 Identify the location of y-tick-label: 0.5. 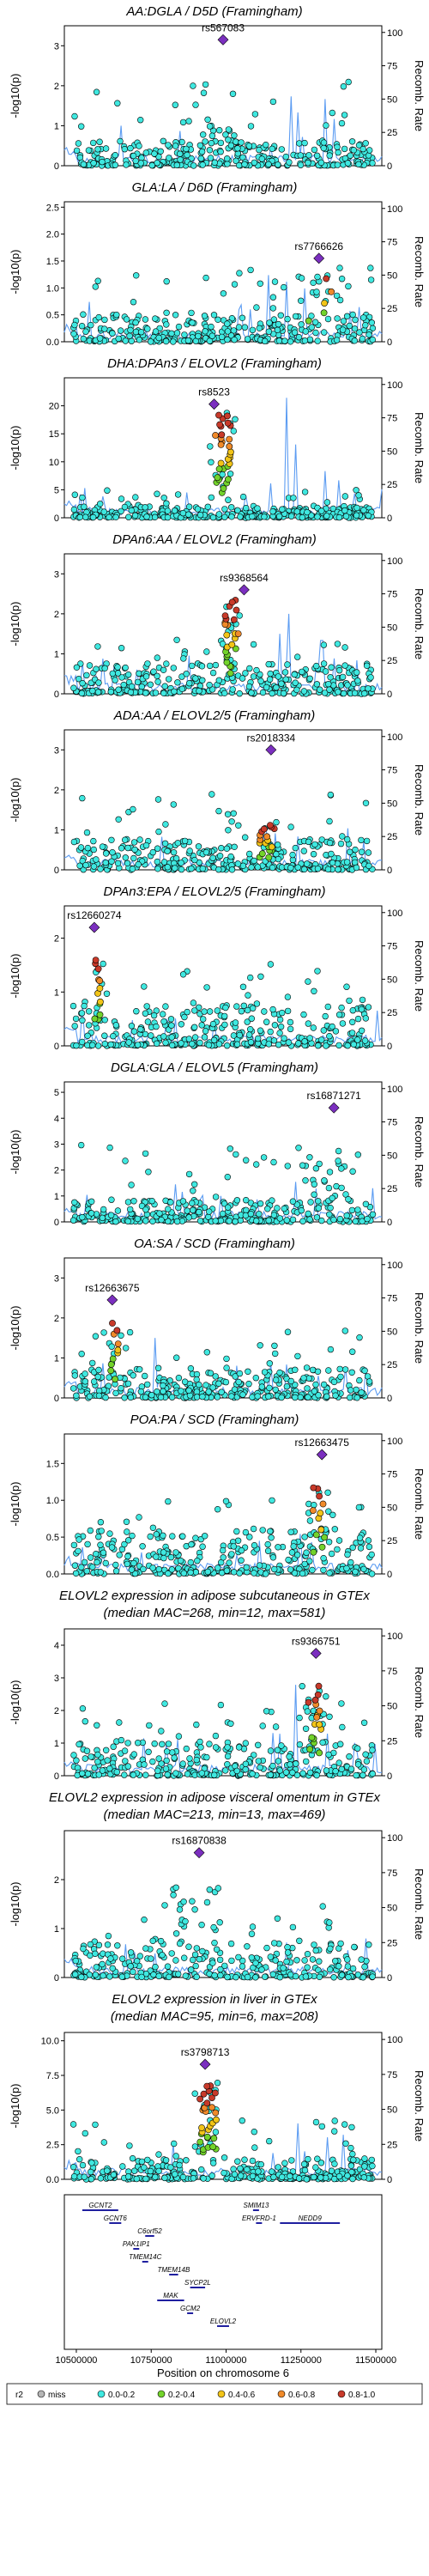
(52, 316).